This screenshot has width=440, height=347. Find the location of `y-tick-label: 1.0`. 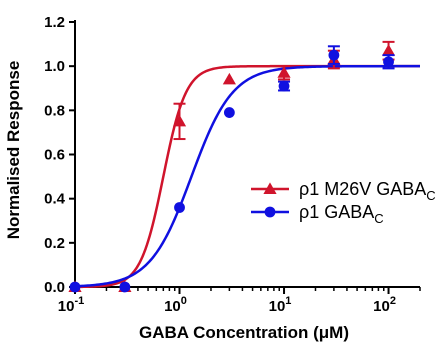

y-tick-label: 1.0 is located at coordinates (54, 66).